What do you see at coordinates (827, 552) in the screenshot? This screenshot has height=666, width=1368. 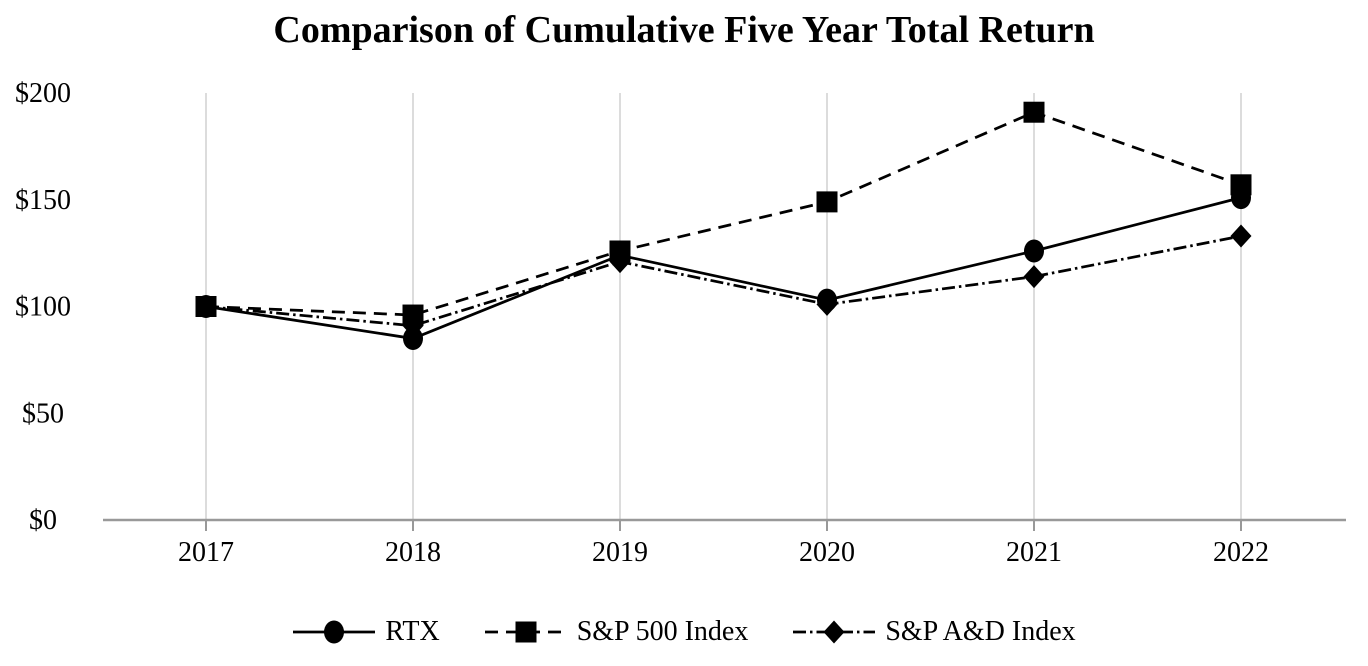 I see `x-tick-label-2020: 2020` at bounding box center [827, 552].